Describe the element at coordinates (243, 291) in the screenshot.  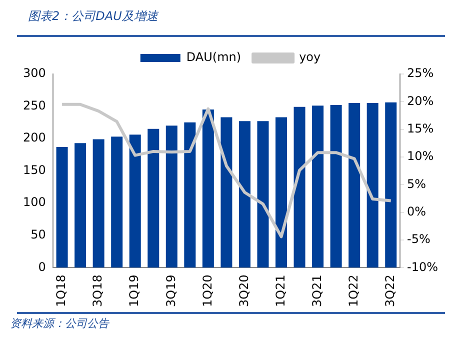
I see `x-tick-label: 3Q20` at that location.